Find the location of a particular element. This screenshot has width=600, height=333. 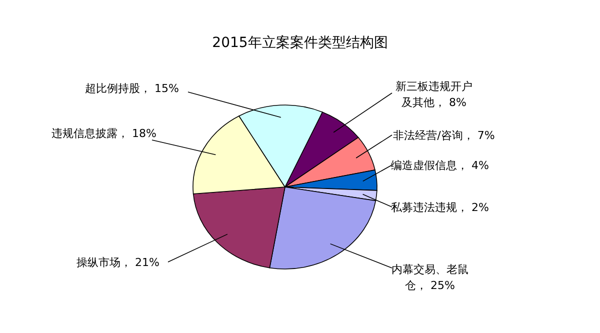

chart-title: 2015年立案案件类型结构图 is located at coordinates (300, 42).